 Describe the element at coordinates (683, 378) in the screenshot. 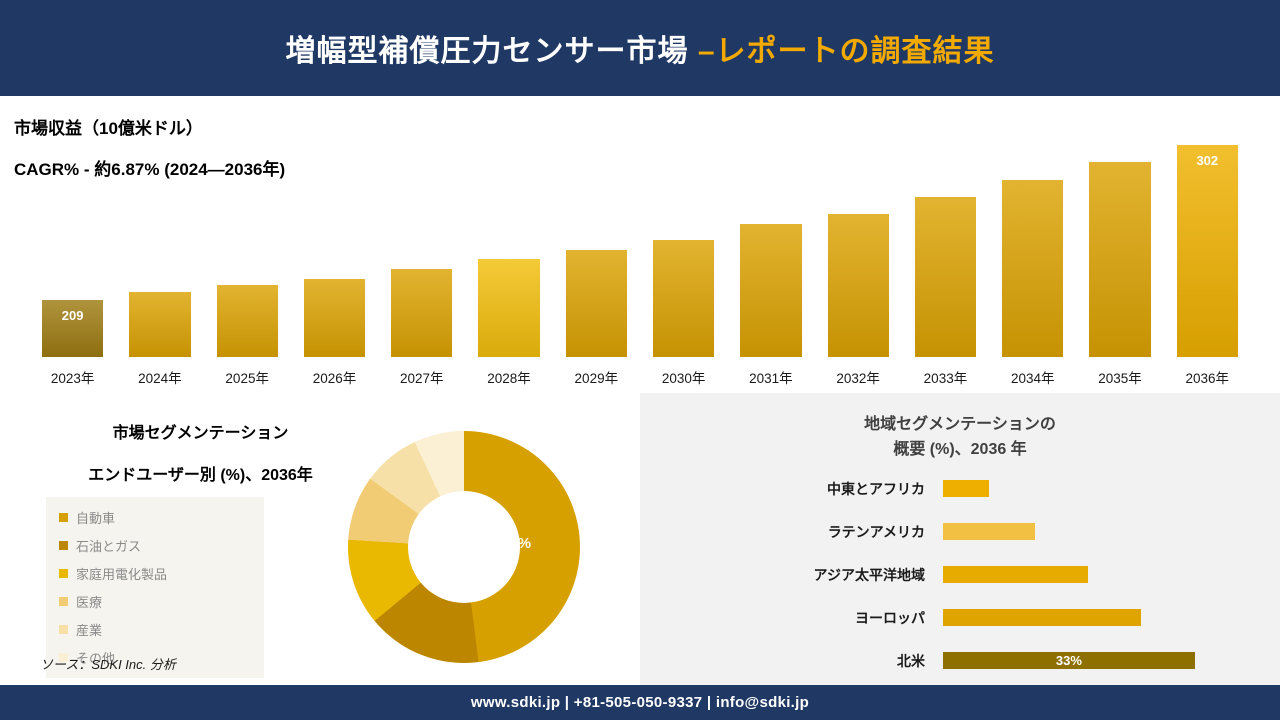

I see `year-label: 2030年` at that location.